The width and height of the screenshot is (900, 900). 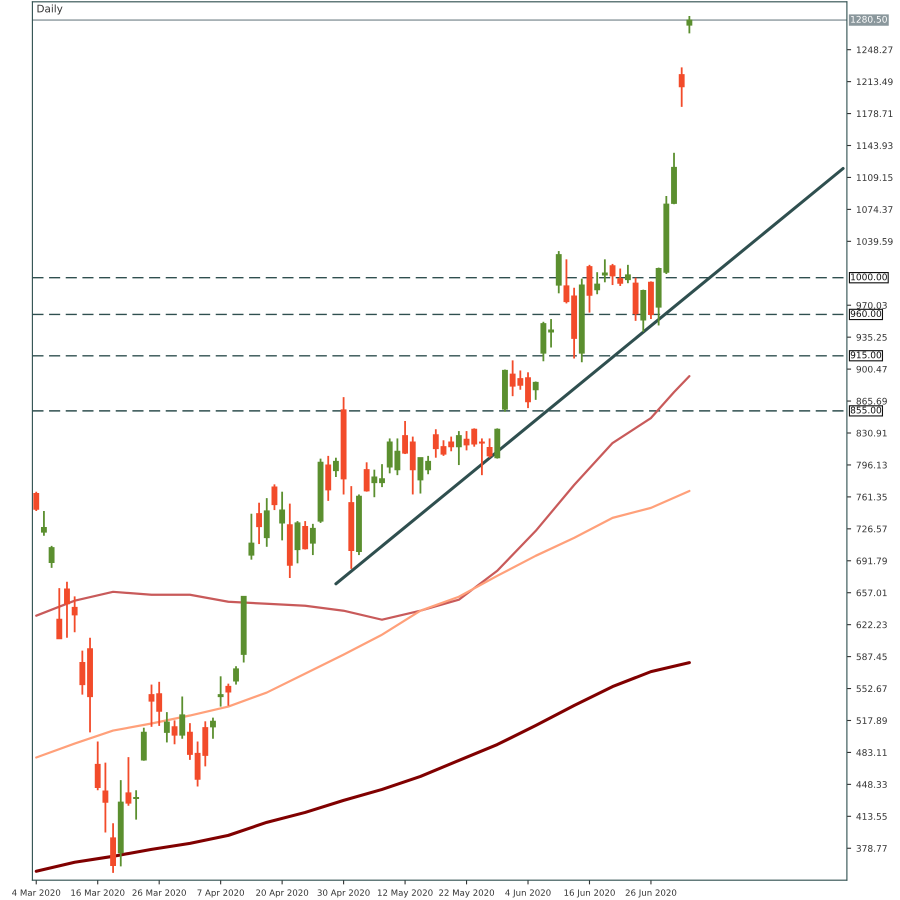 I want to click on x-tick-label: 26 Mar 2020, so click(x=159, y=892).